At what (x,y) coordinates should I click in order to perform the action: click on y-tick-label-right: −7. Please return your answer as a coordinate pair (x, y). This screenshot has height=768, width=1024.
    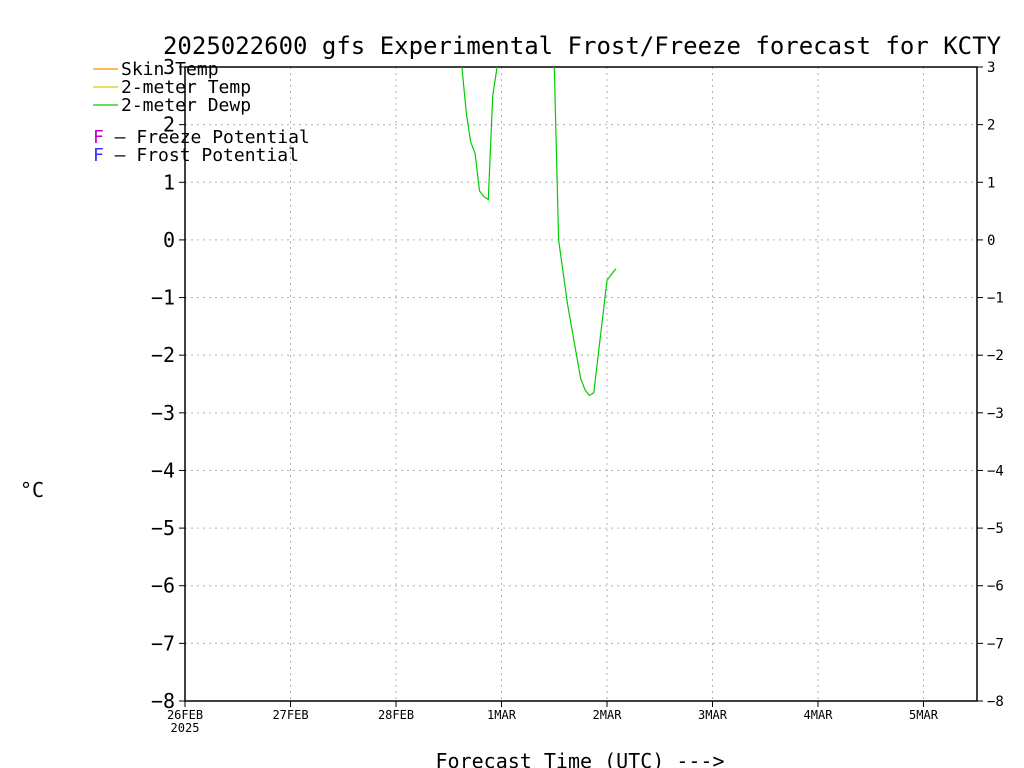
    Looking at the image, I should click on (995, 644).